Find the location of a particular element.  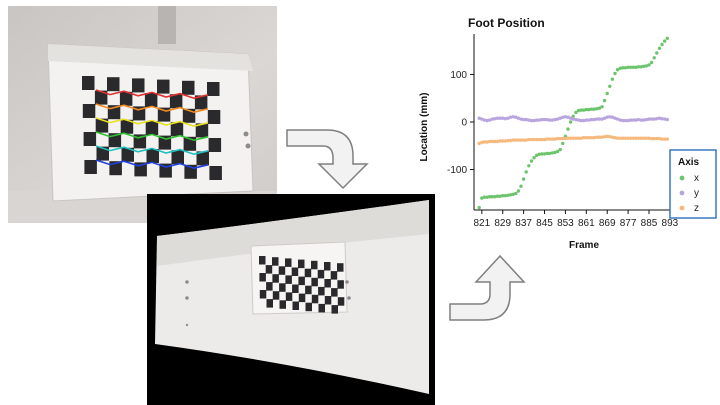

x-axis-label: Frame is located at coordinates (584, 245).